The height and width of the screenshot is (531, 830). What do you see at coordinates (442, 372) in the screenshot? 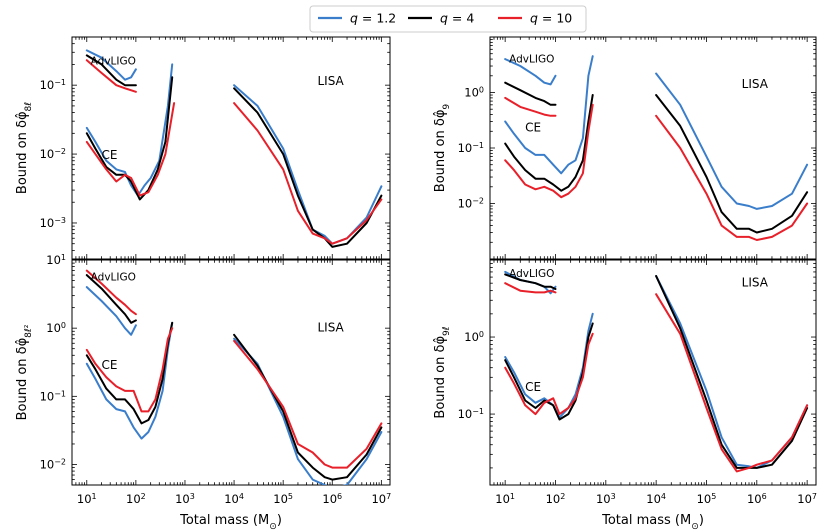
I see `y-axis-label: Bound on δφ̂9ℓ` at bounding box center [442, 372].